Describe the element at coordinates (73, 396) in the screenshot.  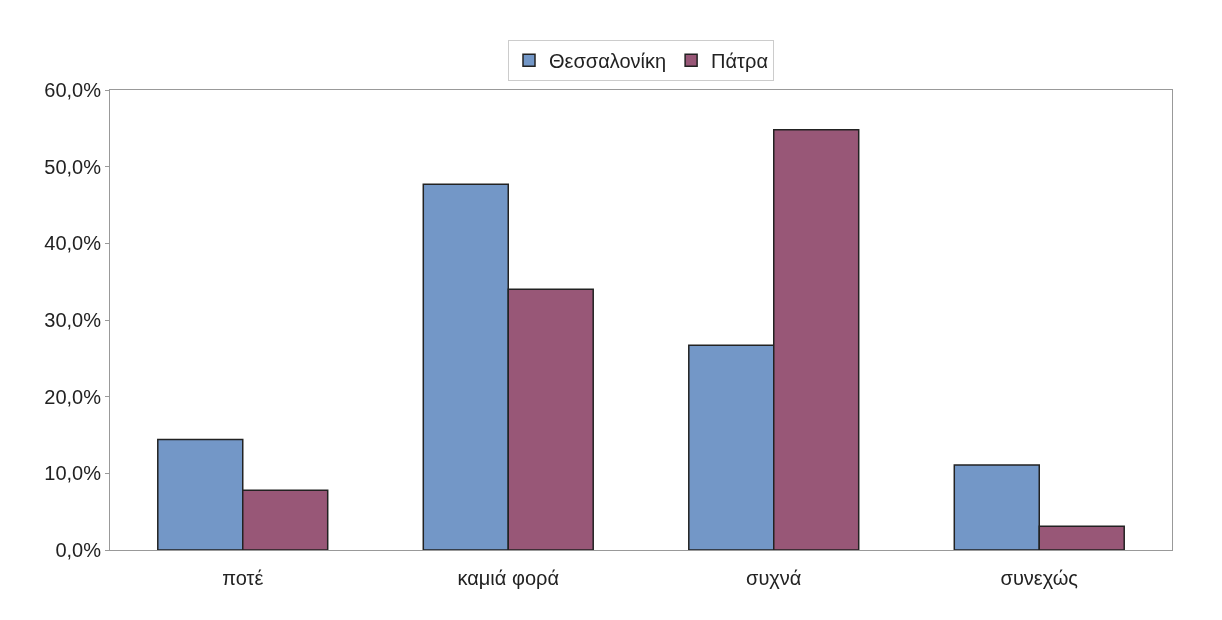
I see `y-tick-label: 20,0%` at that location.